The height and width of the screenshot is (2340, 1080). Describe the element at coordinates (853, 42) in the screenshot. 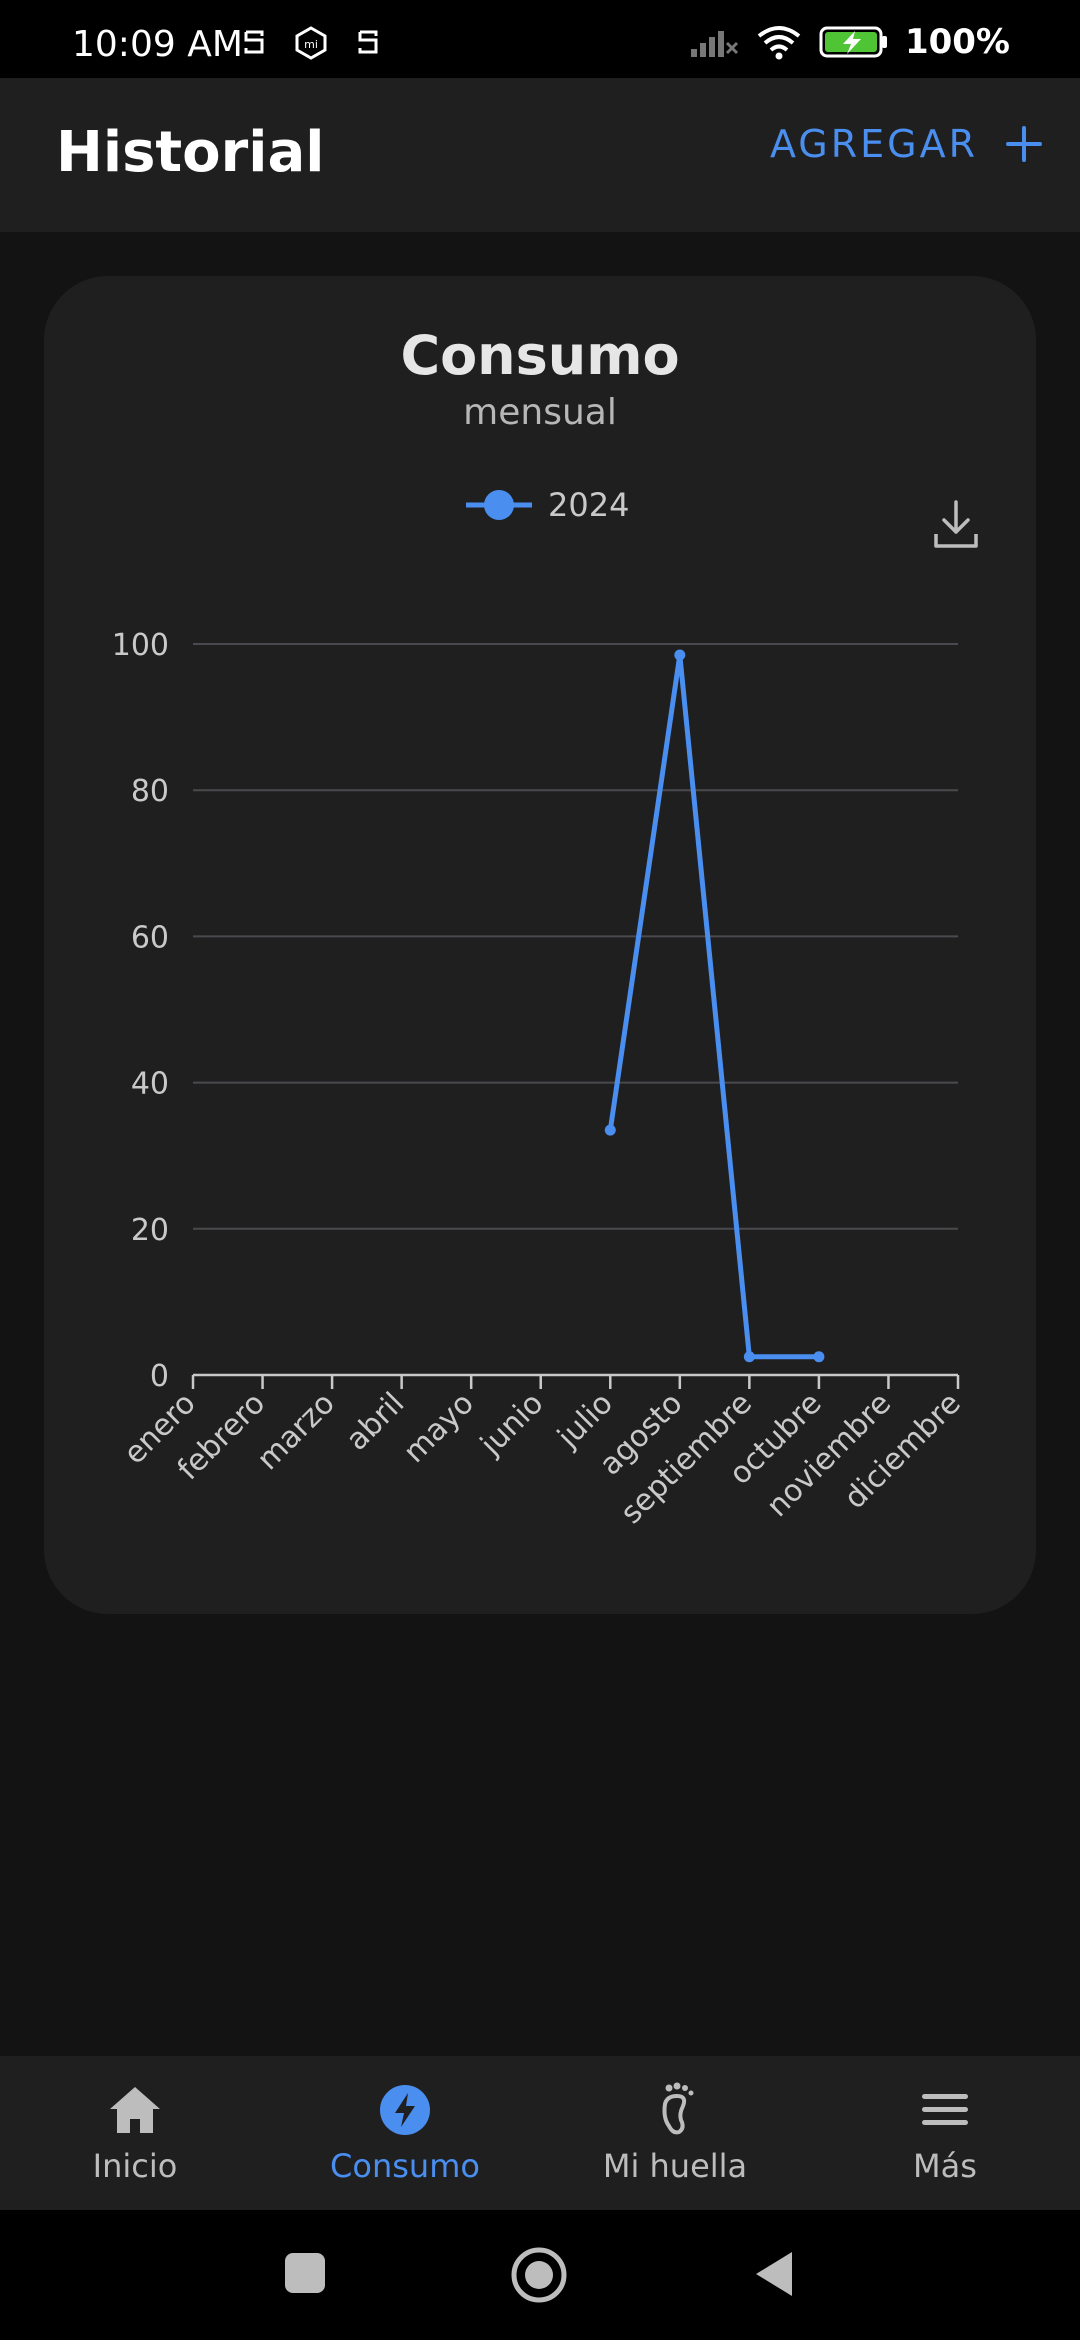

I see `battery-charging-icon` at that location.